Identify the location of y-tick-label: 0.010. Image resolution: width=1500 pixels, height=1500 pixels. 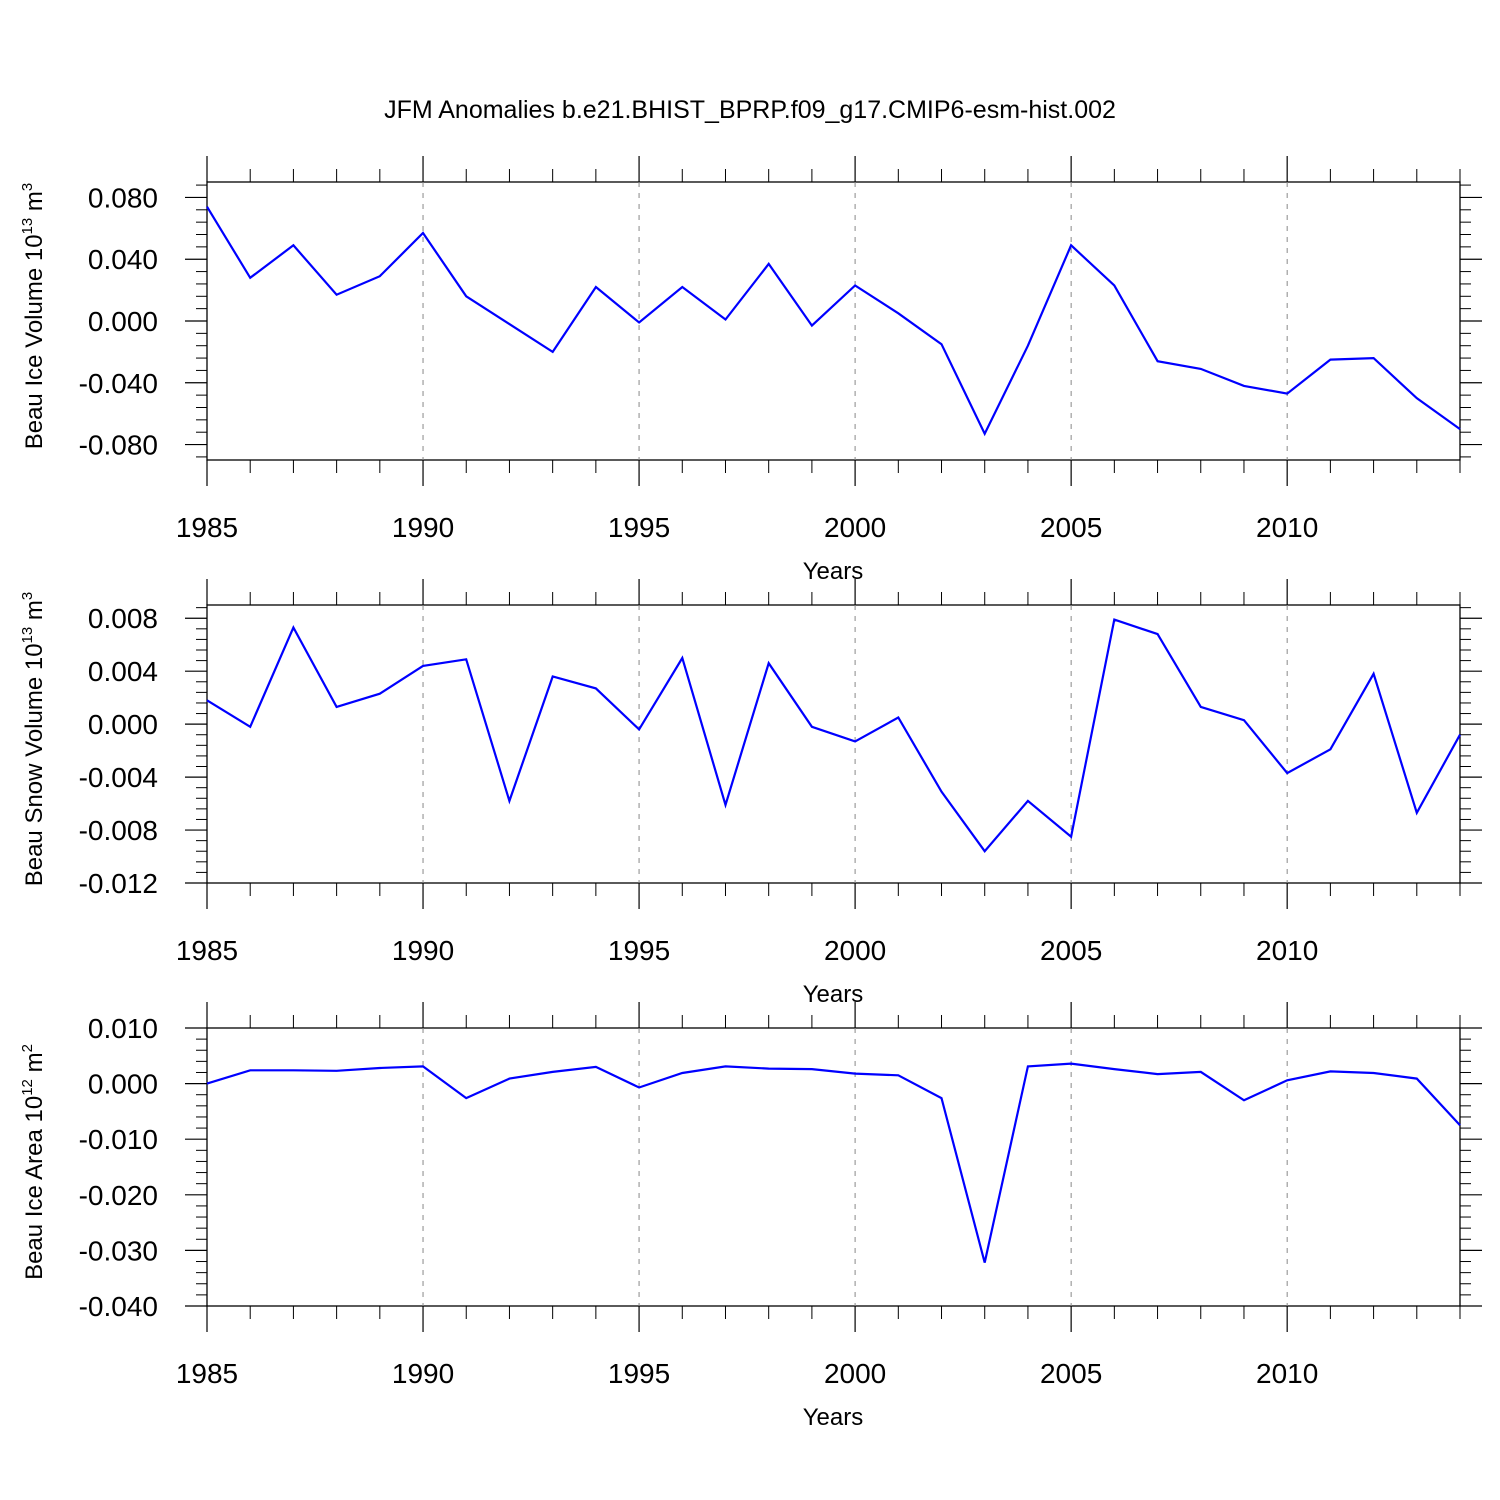
(123, 1028).